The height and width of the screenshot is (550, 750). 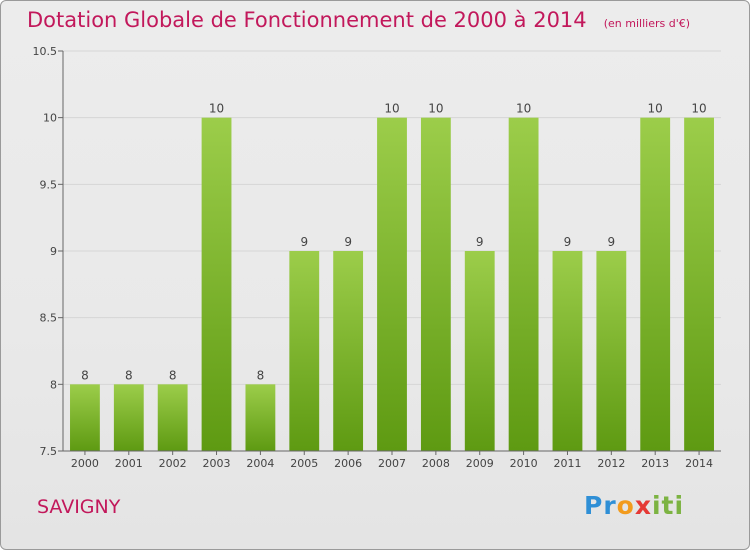 What do you see at coordinates (524, 463) in the screenshot?
I see `x-tick-label: 2010` at bounding box center [524, 463].